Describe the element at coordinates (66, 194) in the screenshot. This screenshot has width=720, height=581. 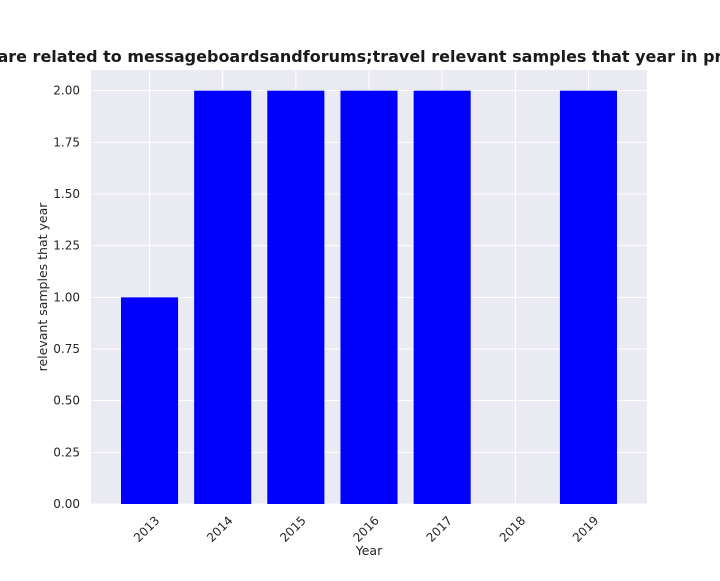
I see `y-tick-label: 1.50` at that location.